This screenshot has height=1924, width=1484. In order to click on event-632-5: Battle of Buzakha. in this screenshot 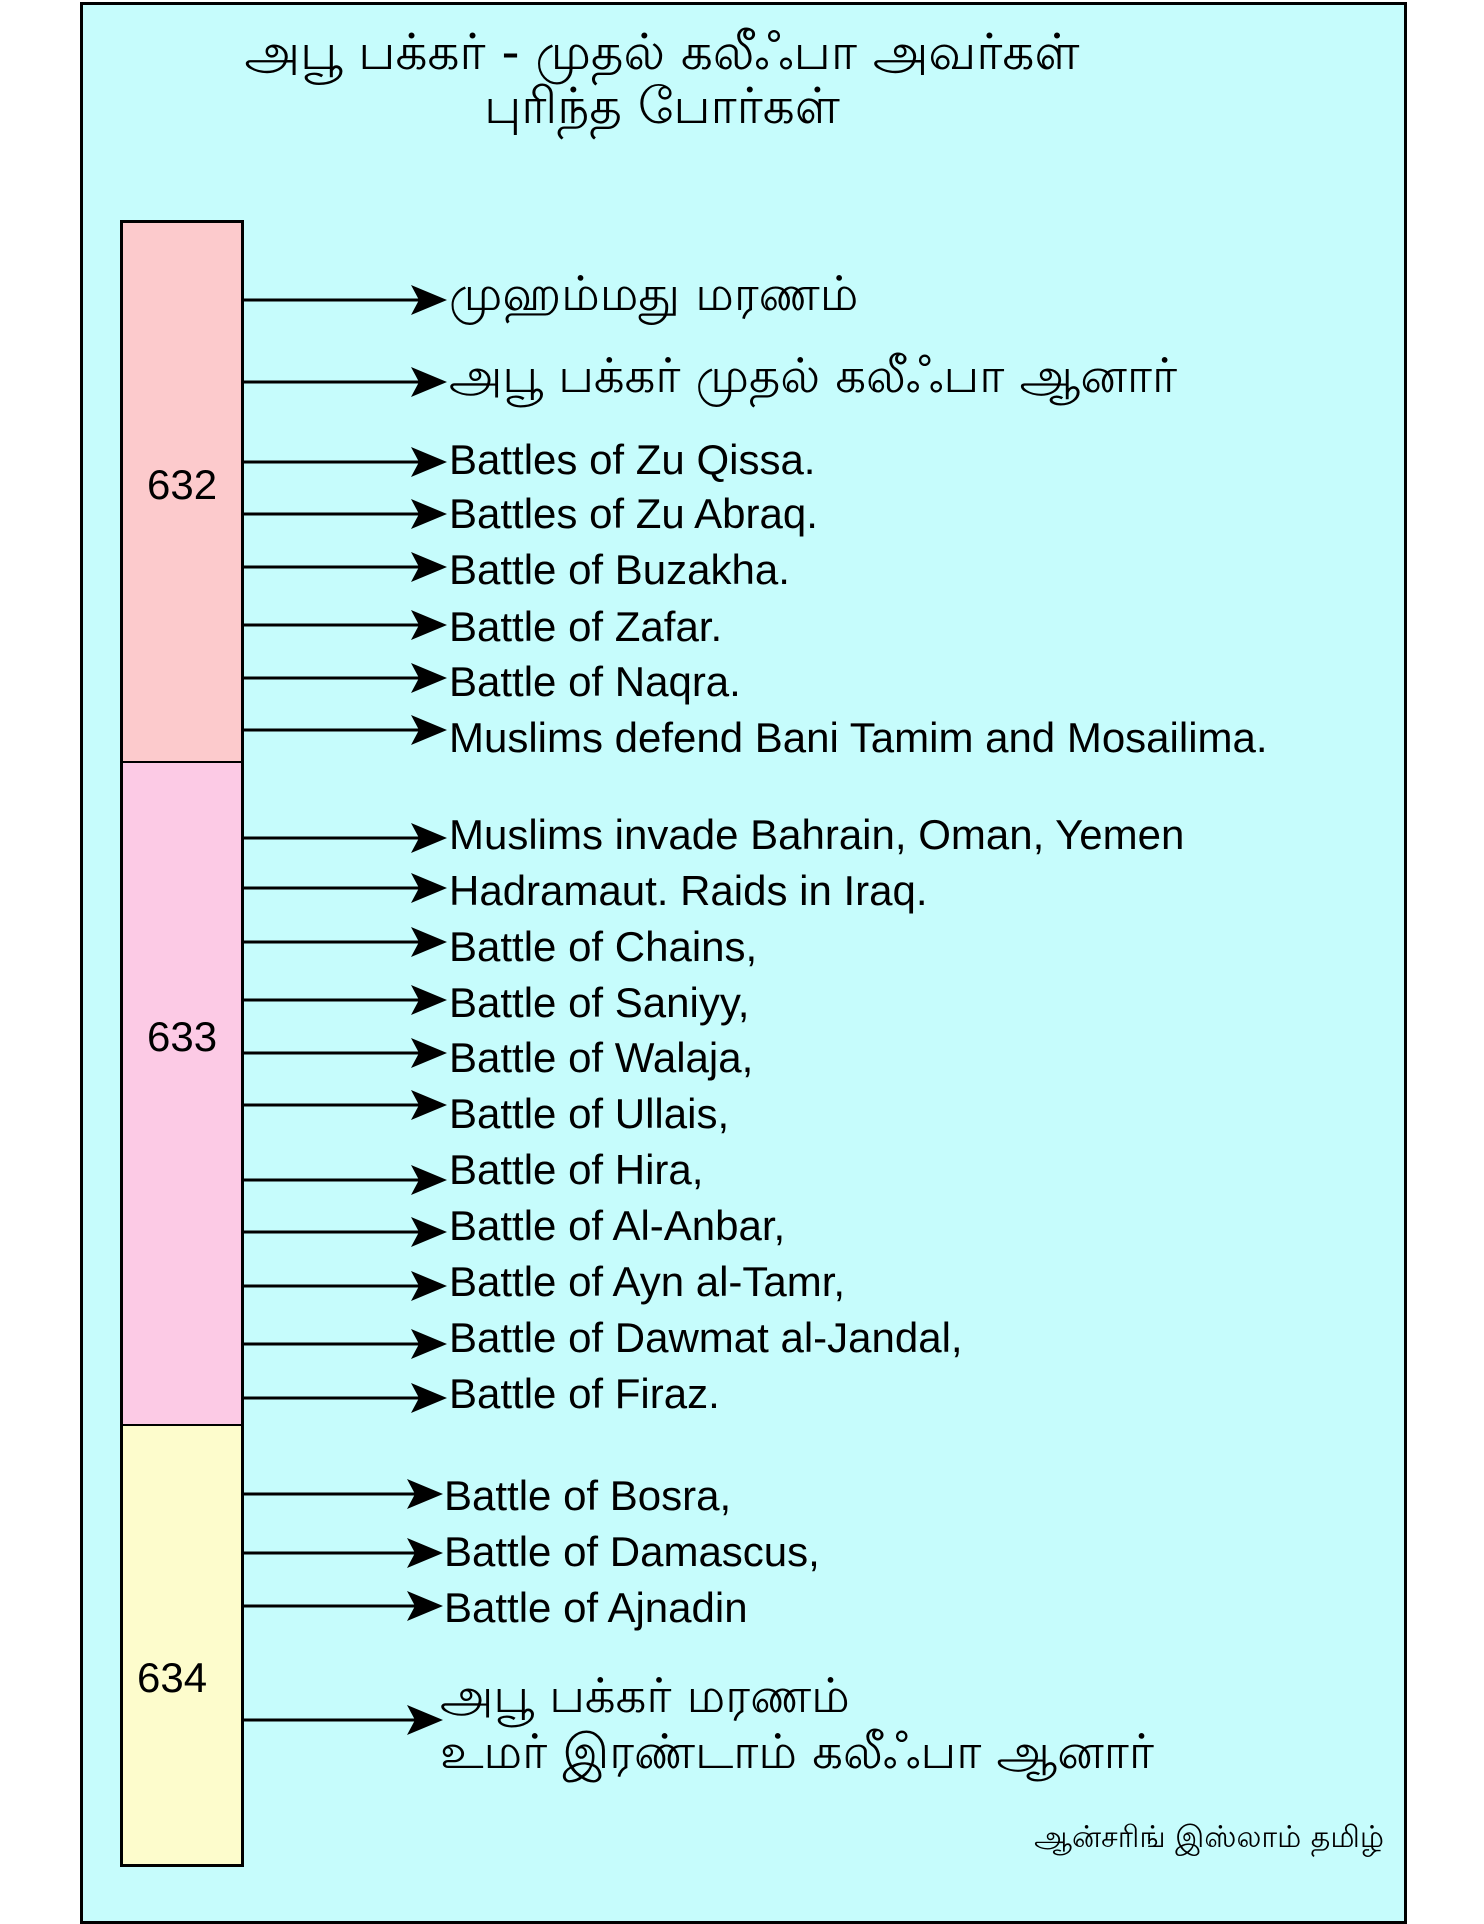, I will do `click(619, 570)`.